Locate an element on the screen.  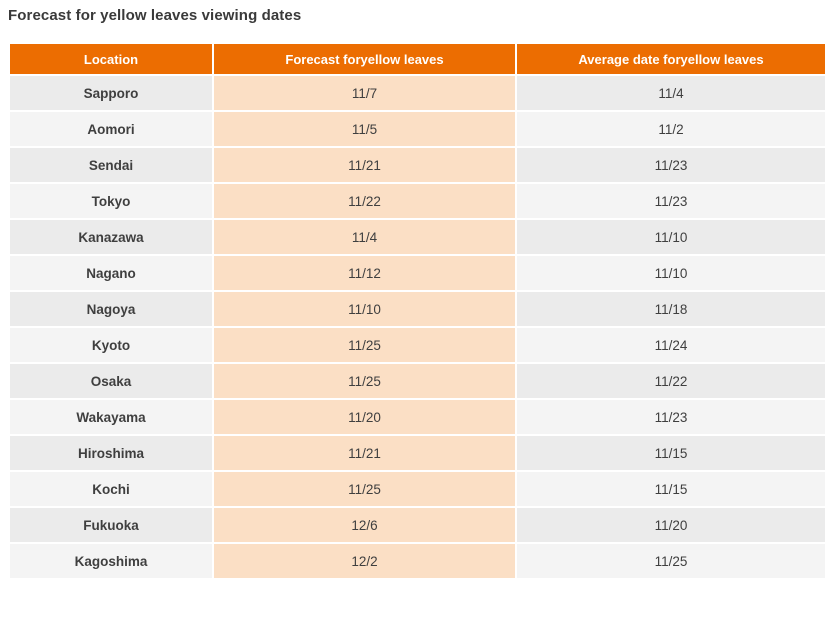
cell-location: Osaka is located at coordinates (111, 381).